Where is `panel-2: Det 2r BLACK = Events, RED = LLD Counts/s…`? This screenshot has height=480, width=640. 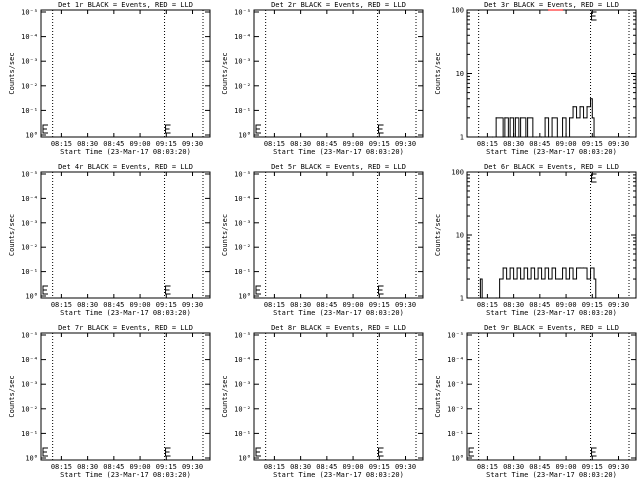
panel-2: Det 2r BLACK = Events, RED = LLD Counts/s… is located at coordinates (322, 78).